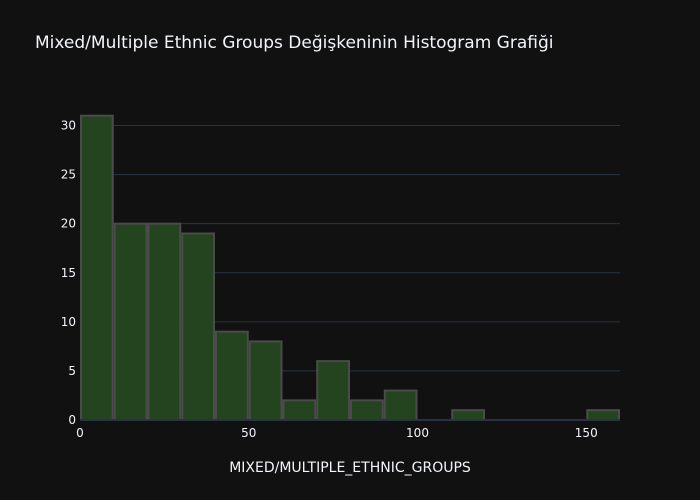 The width and height of the screenshot is (700, 500). What do you see at coordinates (68, 126) in the screenshot?
I see `y-tick-label: 30` at bounding box center [68, 126].